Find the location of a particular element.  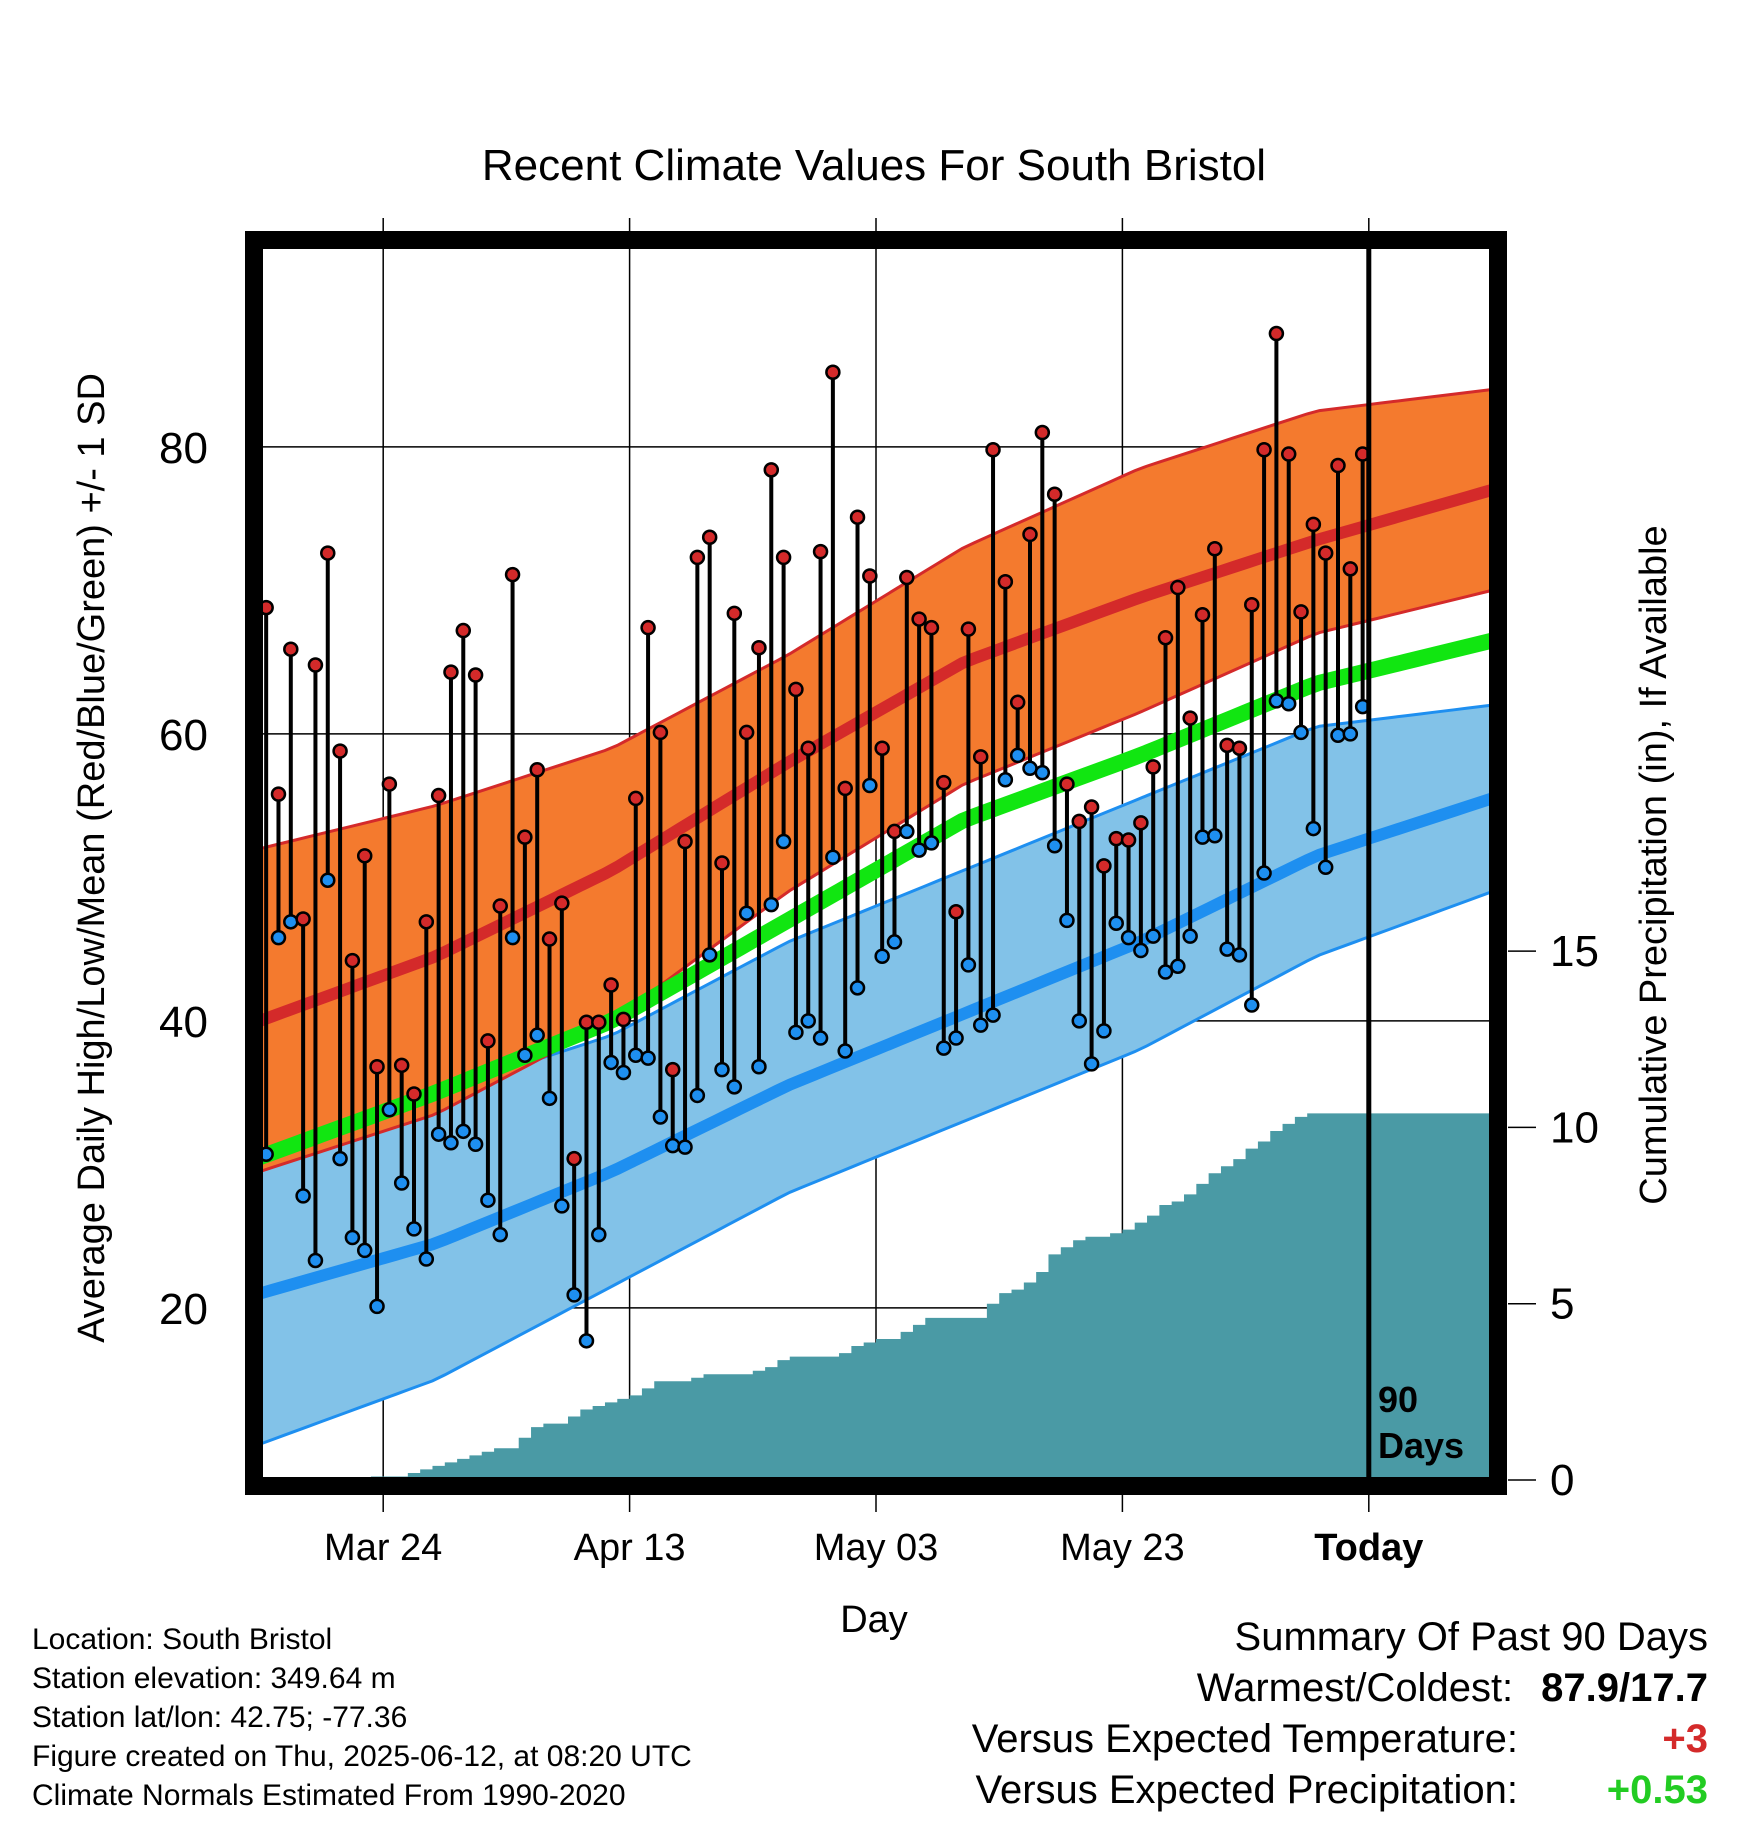

summary-temp: Versus Expected Temperature: +3 is located at coordinates (1340, 1739).